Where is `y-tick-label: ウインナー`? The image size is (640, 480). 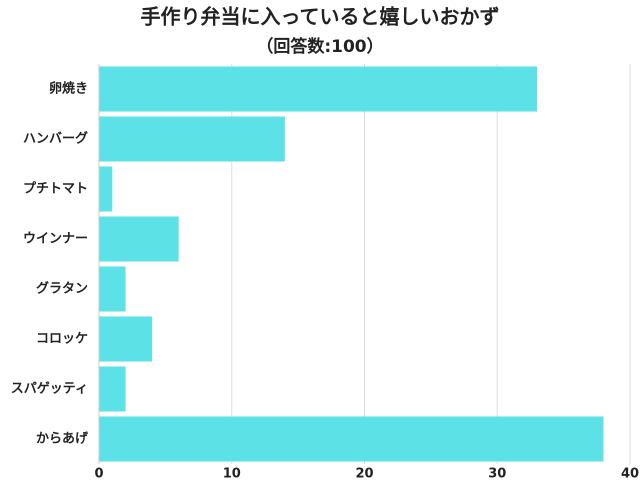 y-tick-label: ウインナー is located at coordinates (55, 239).